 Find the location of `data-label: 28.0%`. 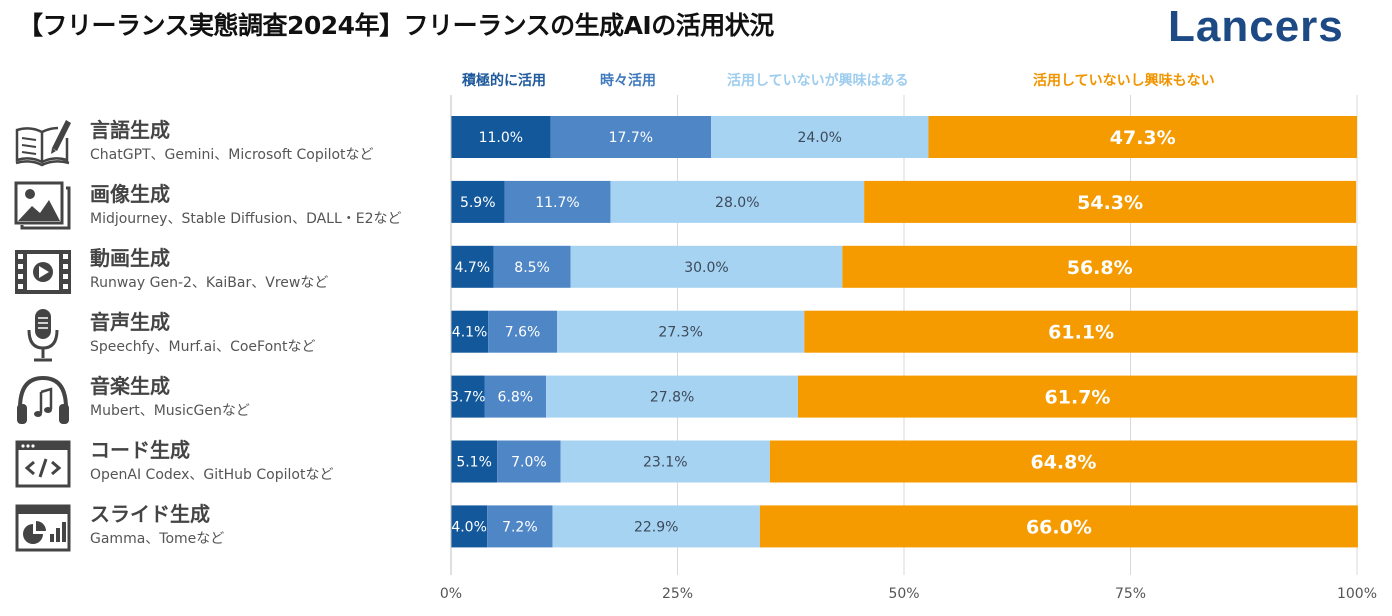

data-label: 28.0% is located at coordinates (737, 203).